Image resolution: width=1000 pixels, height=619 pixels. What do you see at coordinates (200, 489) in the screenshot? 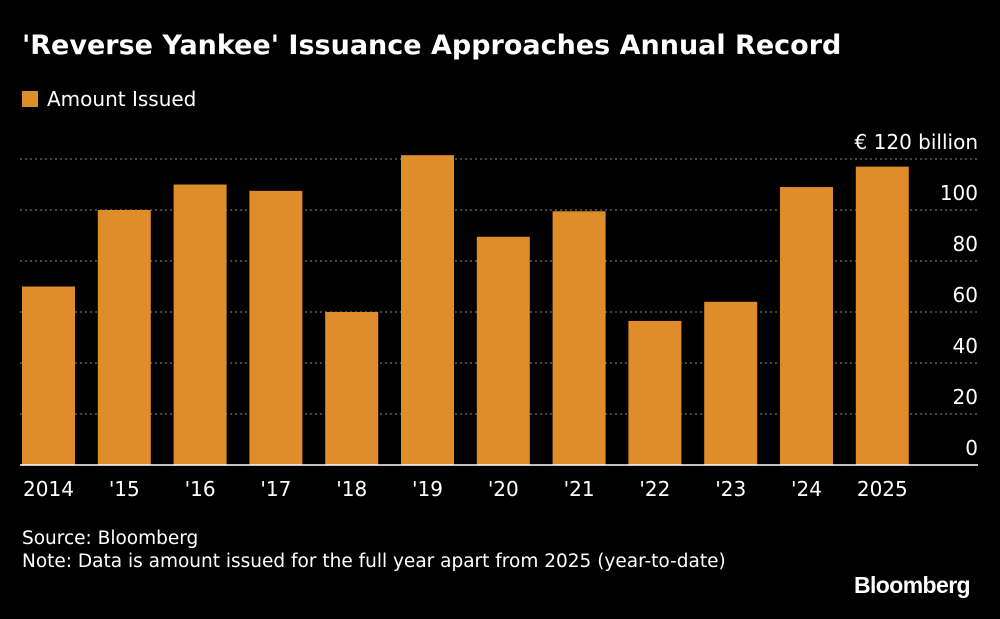
I see `x-tick-label: '16` at bounding box center [200, 489].